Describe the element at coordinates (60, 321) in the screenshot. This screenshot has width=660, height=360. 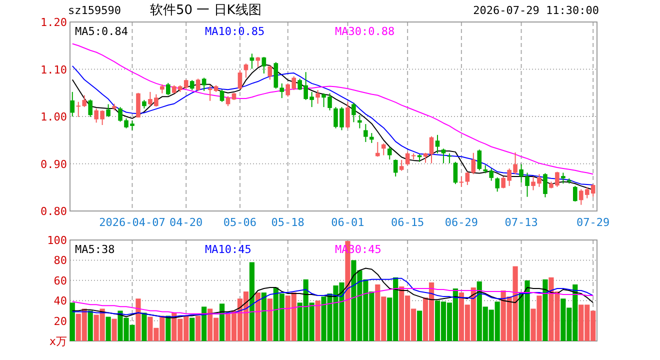
I see `y-tick-label: 20` at that location.